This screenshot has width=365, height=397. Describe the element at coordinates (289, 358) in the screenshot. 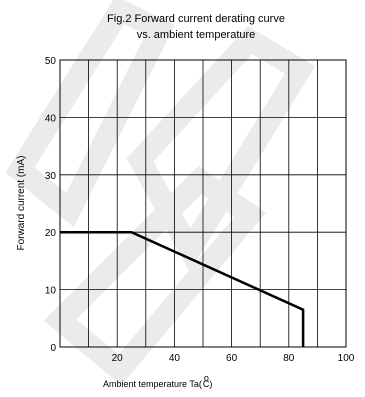

I see `x-tick-label: 80` at that location.